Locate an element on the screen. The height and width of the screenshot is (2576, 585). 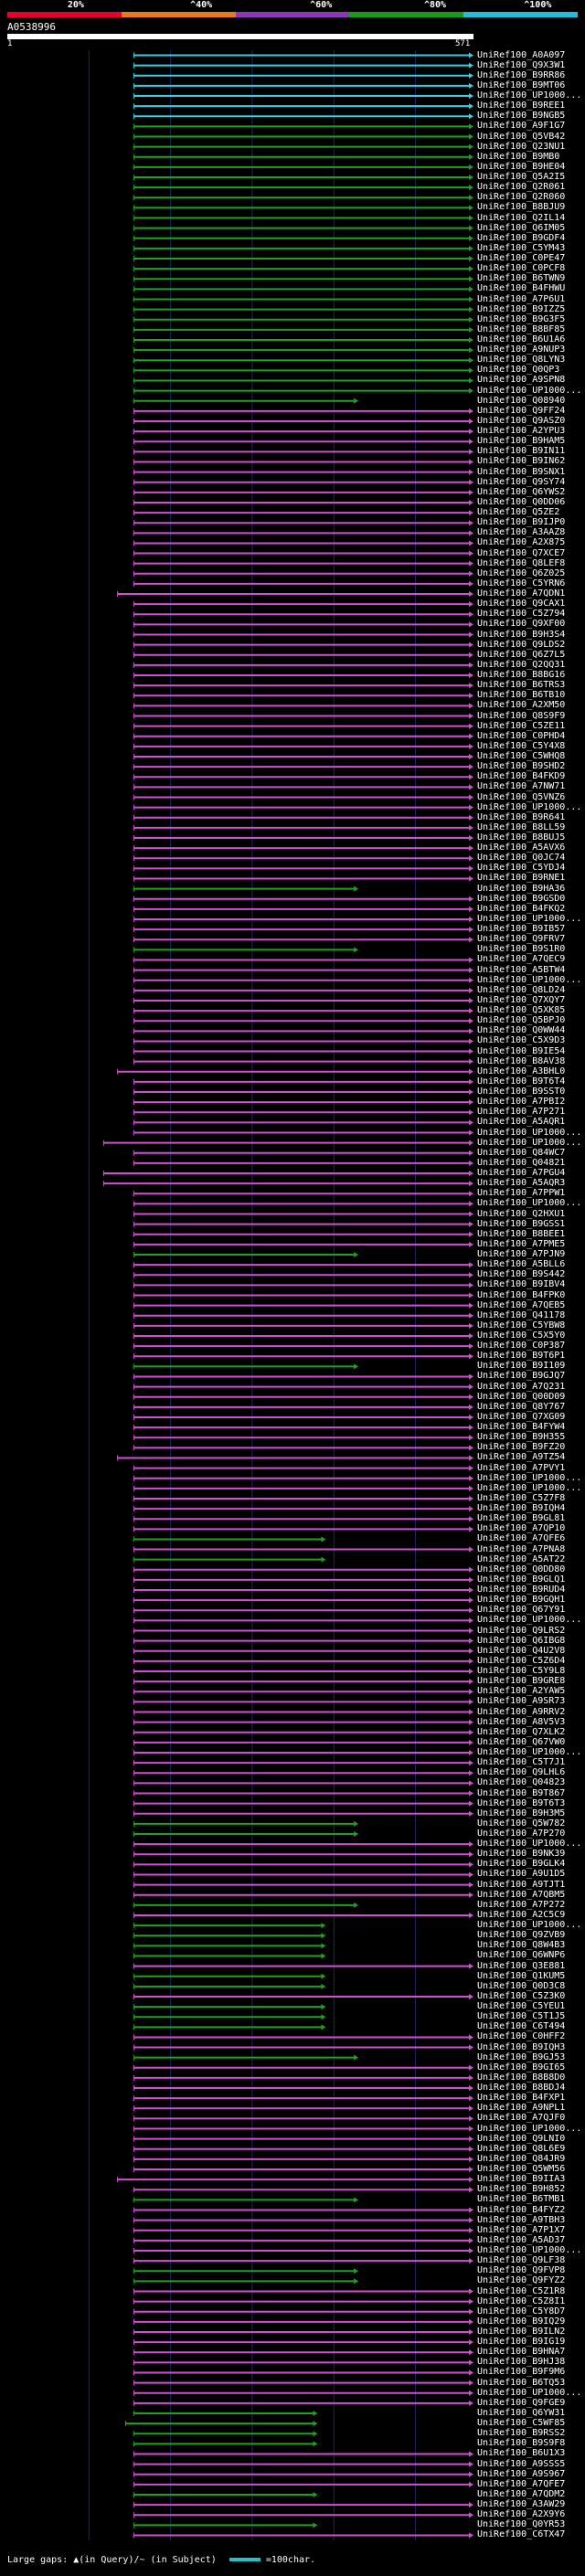
hit-label: UniRef100_B9HAM5 is located at coordinates (521, 441).